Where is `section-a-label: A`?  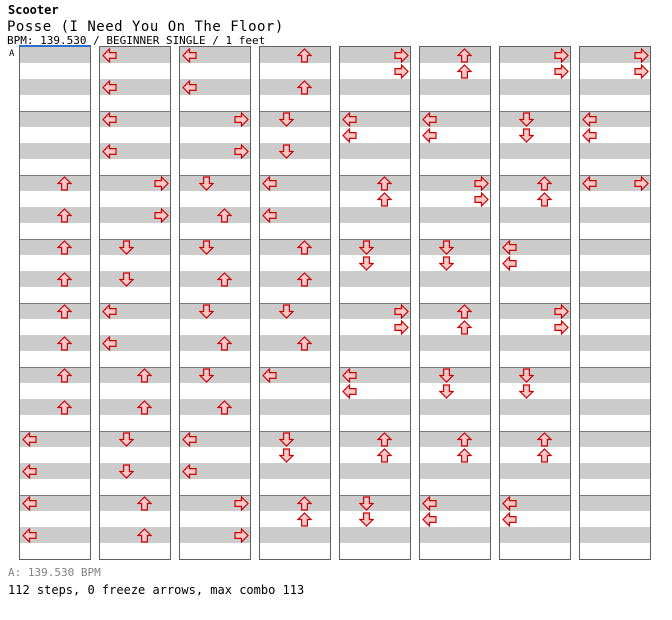
section-a-label: A is located at coordinates (12, 54).